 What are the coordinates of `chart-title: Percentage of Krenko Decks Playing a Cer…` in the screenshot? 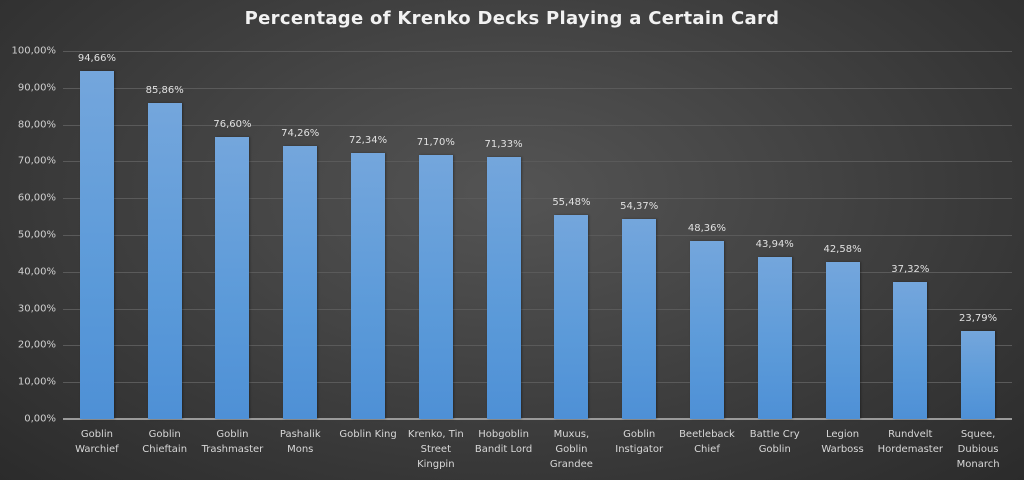 It's located at (512, 18).